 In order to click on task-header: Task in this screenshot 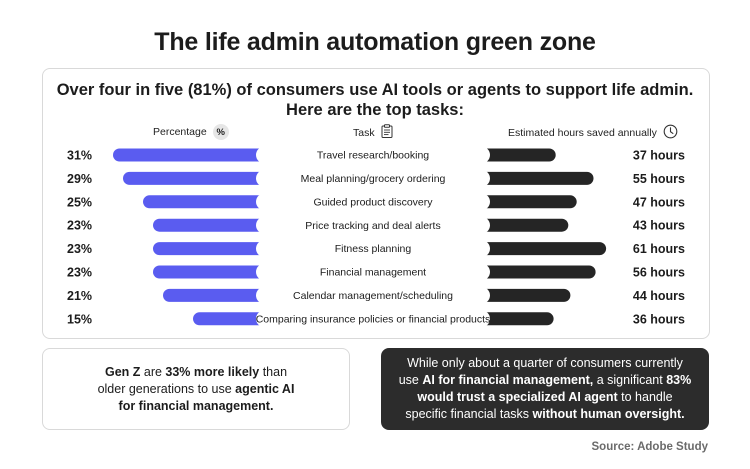, I will do `click(373, 132)`.